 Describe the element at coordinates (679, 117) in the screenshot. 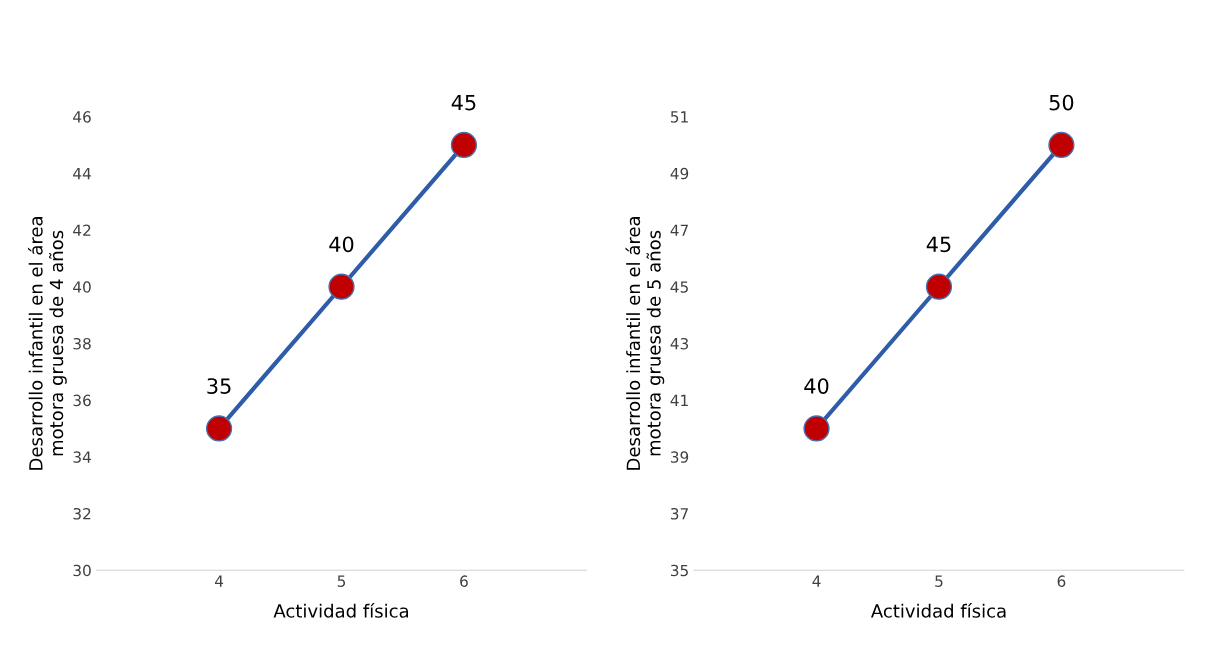

I see `y-tick-label: 51` at that location.